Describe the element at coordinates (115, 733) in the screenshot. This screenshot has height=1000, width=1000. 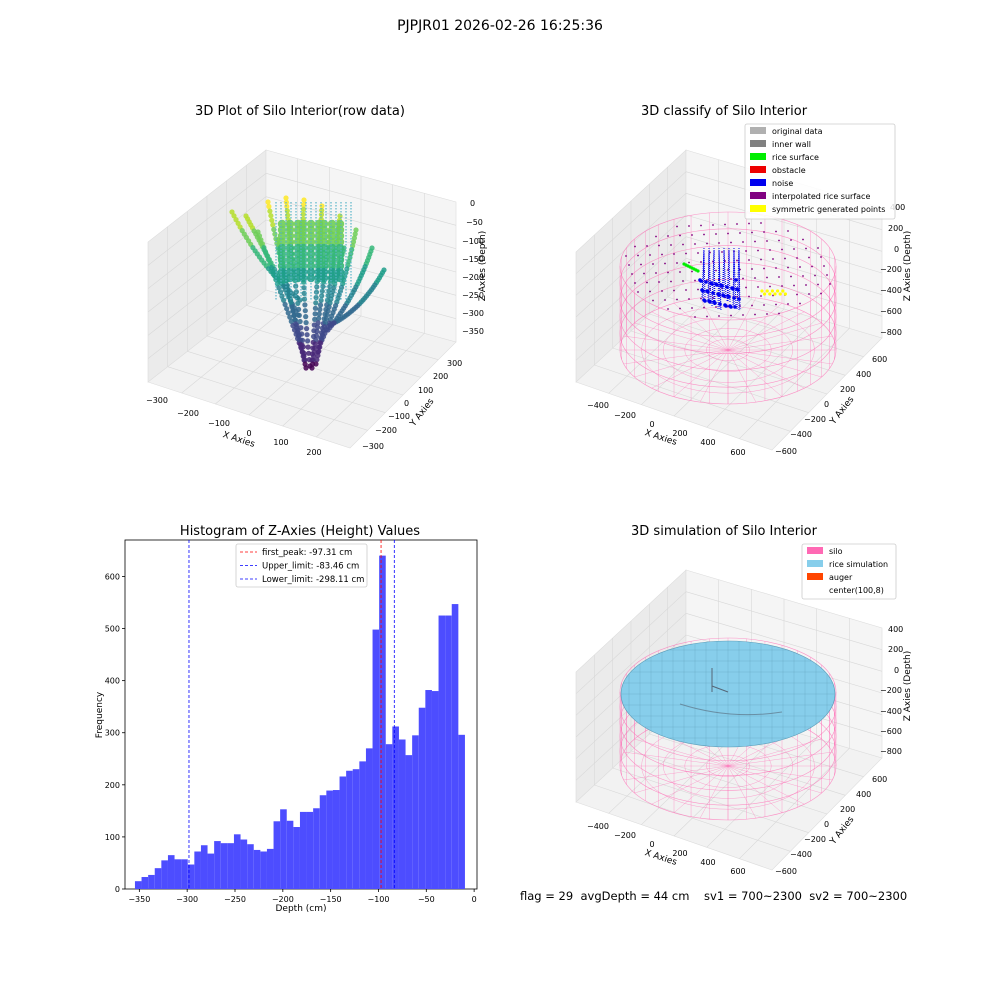
I see `y-axis-ticks: 0 100 200 300 400 500 600` at that location.